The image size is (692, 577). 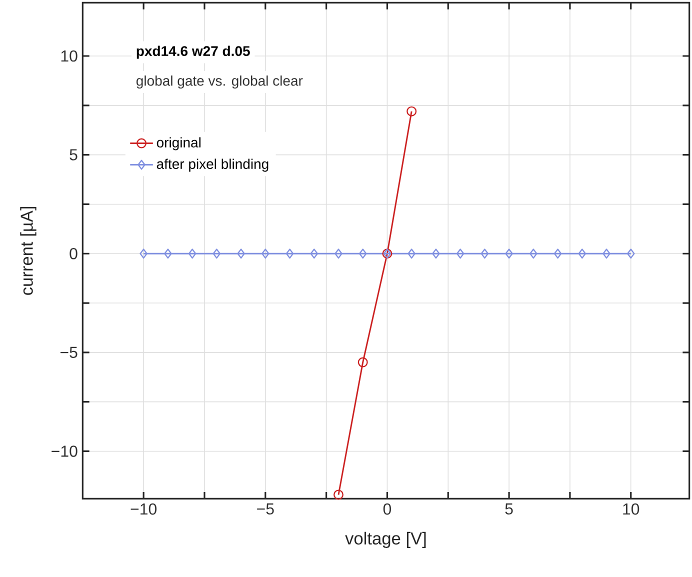 I want to click on y-tick-label: −10, so click(x=65, y=451).